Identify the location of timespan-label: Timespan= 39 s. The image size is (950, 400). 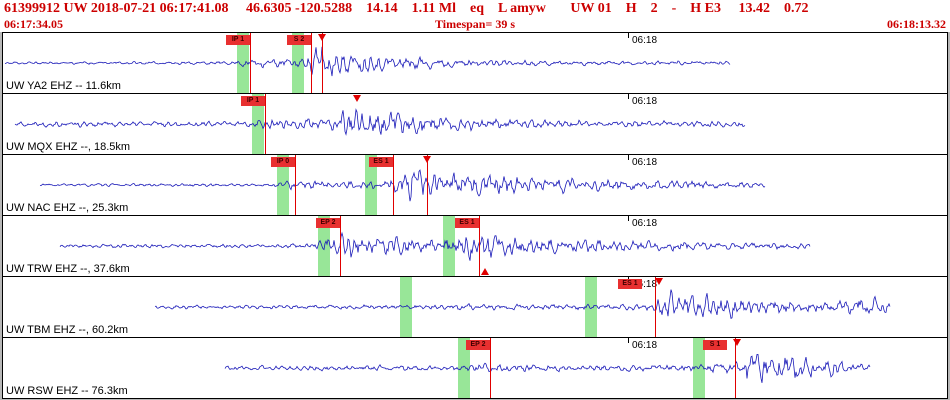
(475, 24).